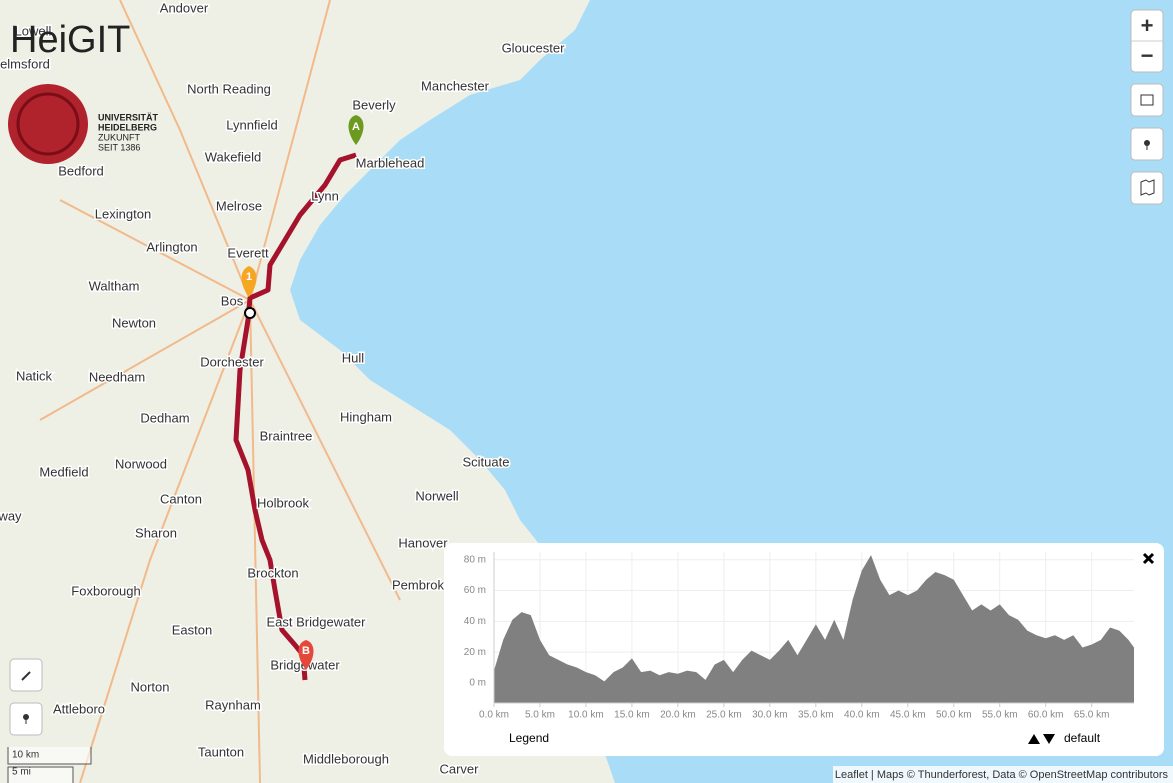  What do you see at coordinates (114, 285) in the screenshot?
I see `place-label: Waltham` at bounding box center [114, 285].